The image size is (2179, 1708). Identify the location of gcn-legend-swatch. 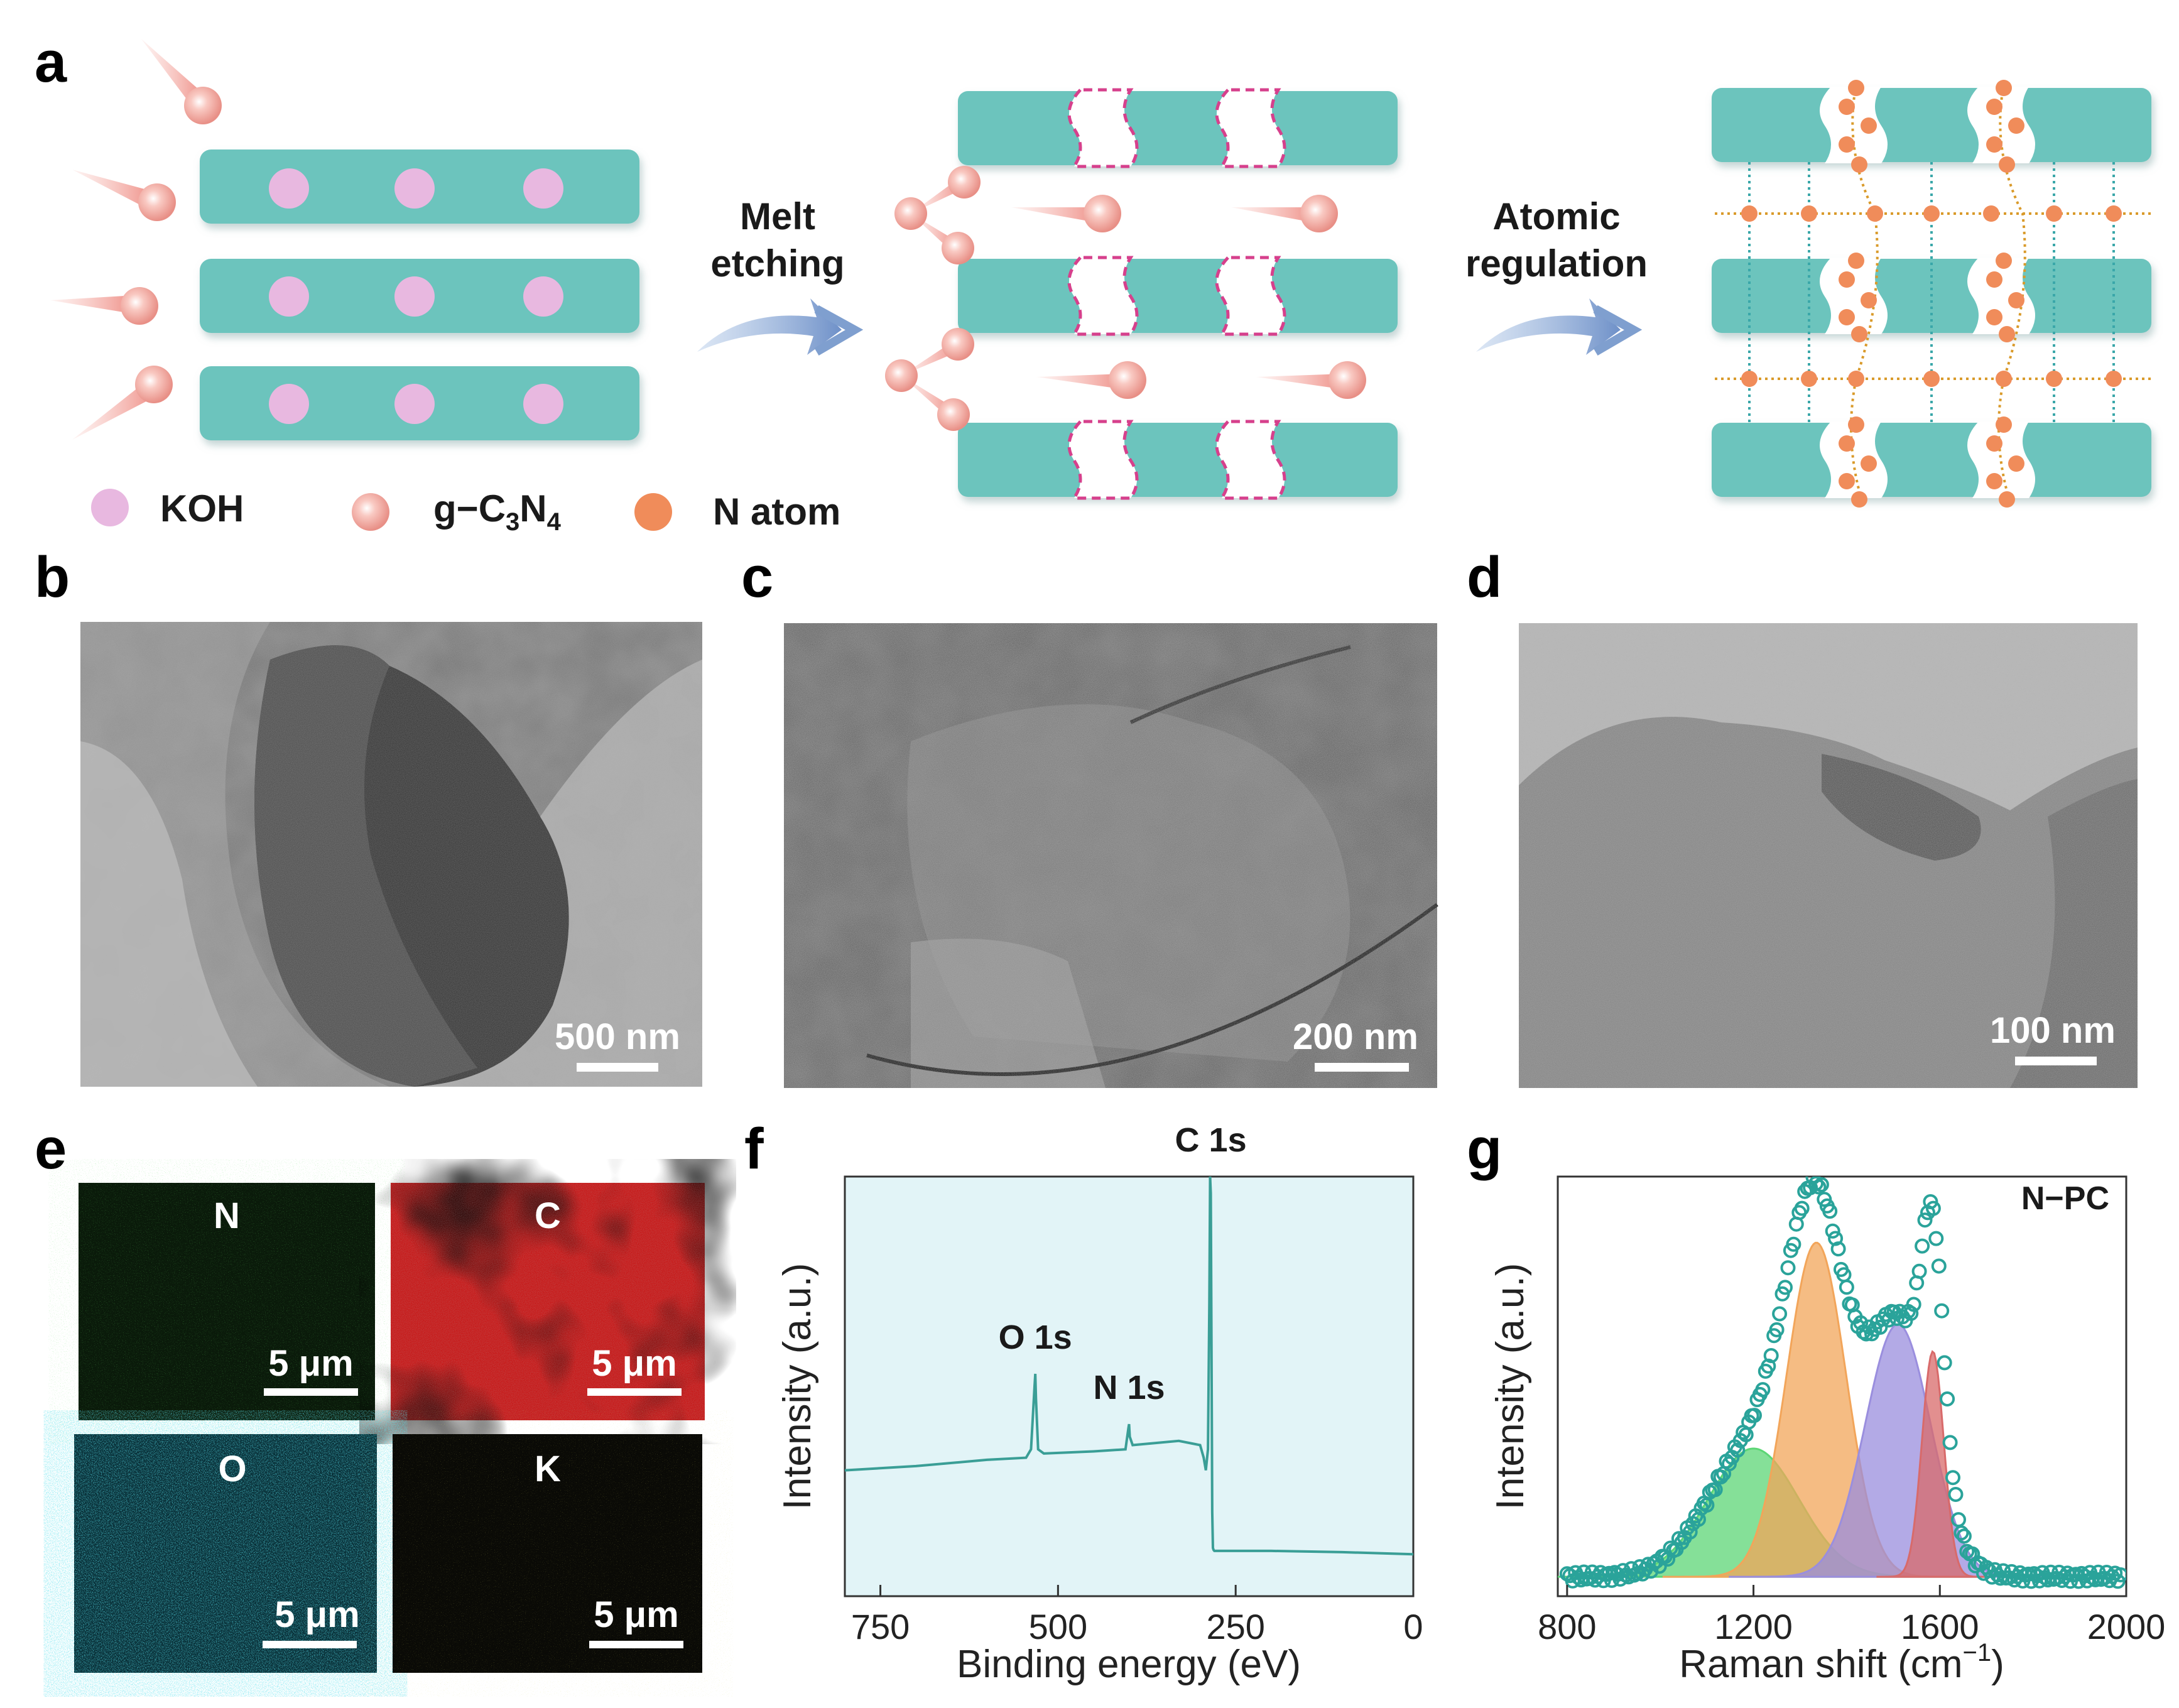
(370, 512).